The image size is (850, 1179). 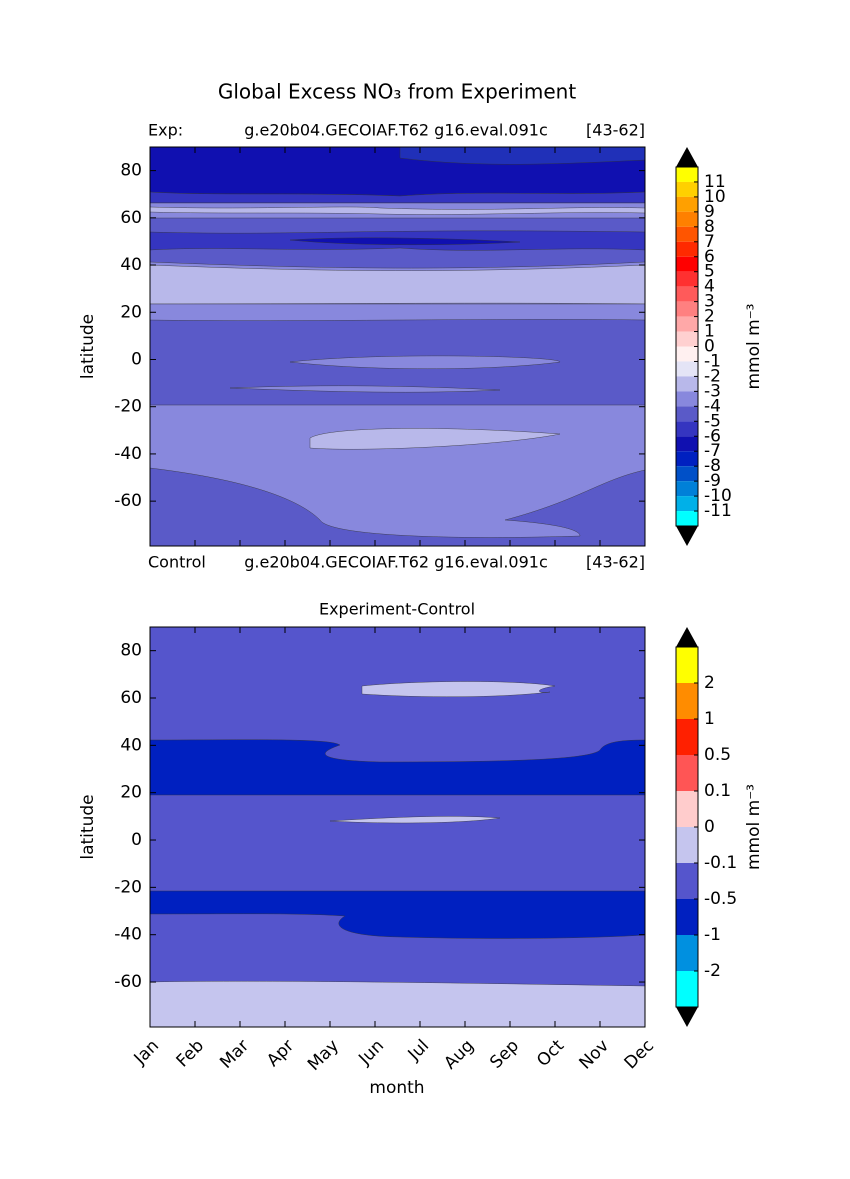 I want to click on colorbar-tick-label: 4, so click(x=709, y=287).